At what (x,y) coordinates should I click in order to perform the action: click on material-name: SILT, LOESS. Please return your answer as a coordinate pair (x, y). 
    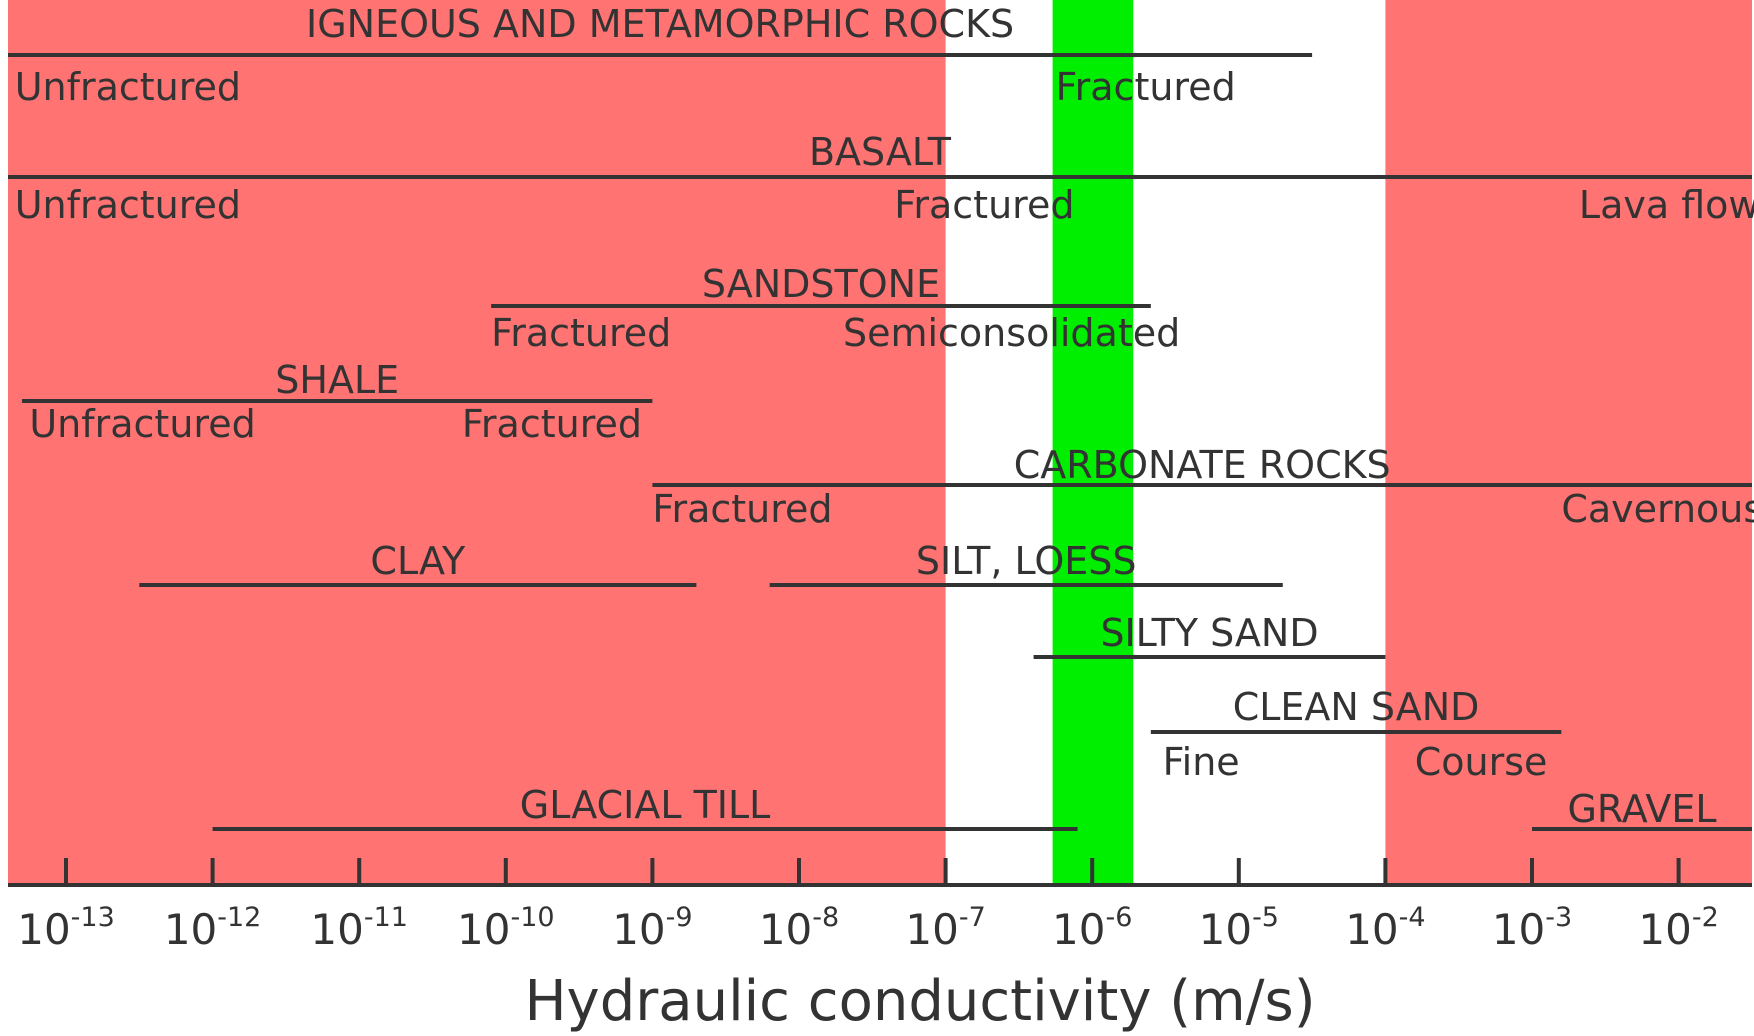
    Looking at the image, I should click on (1026, 561).